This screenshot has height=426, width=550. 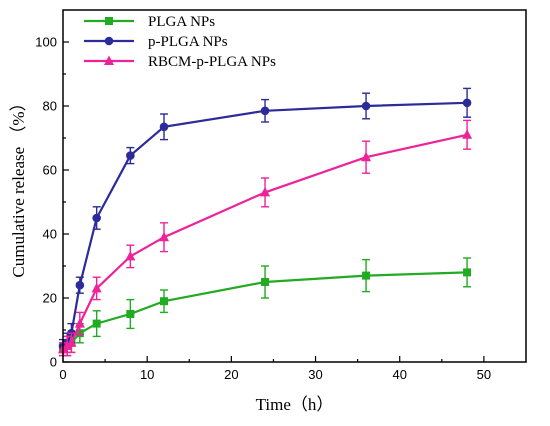 What do you see at coordinates (50, 234) in the screenshot?
I see `y-tick-label: 40` at bounding box center [50, 234].